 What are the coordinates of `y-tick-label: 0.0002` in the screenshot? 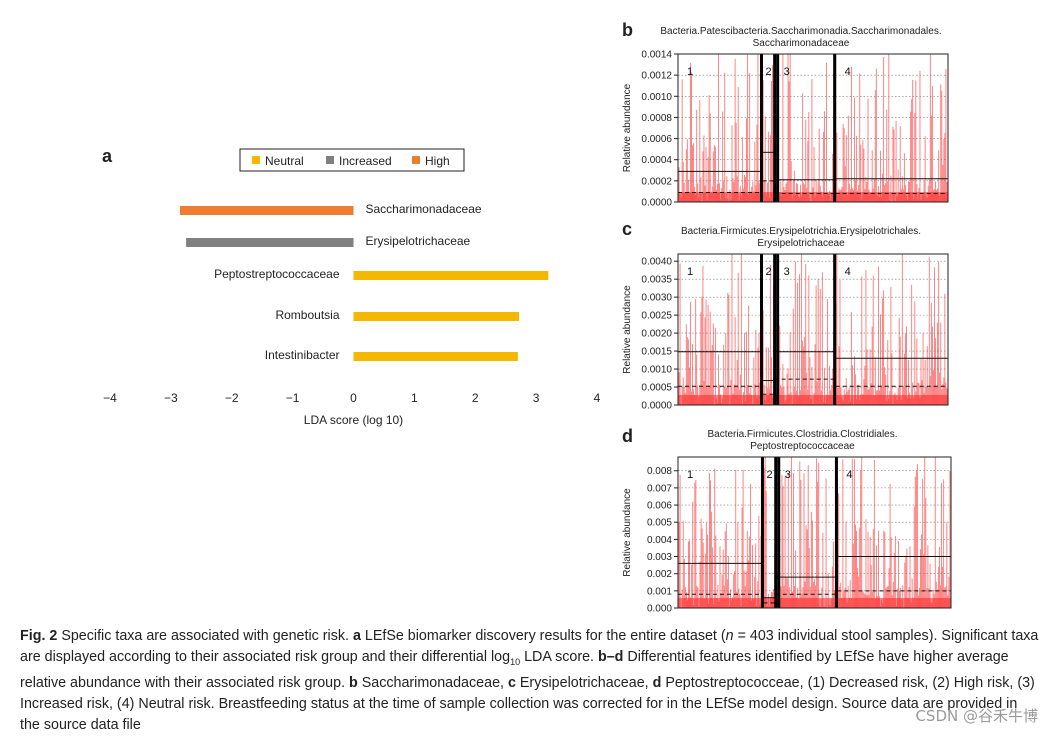 It's located at (656, 181).